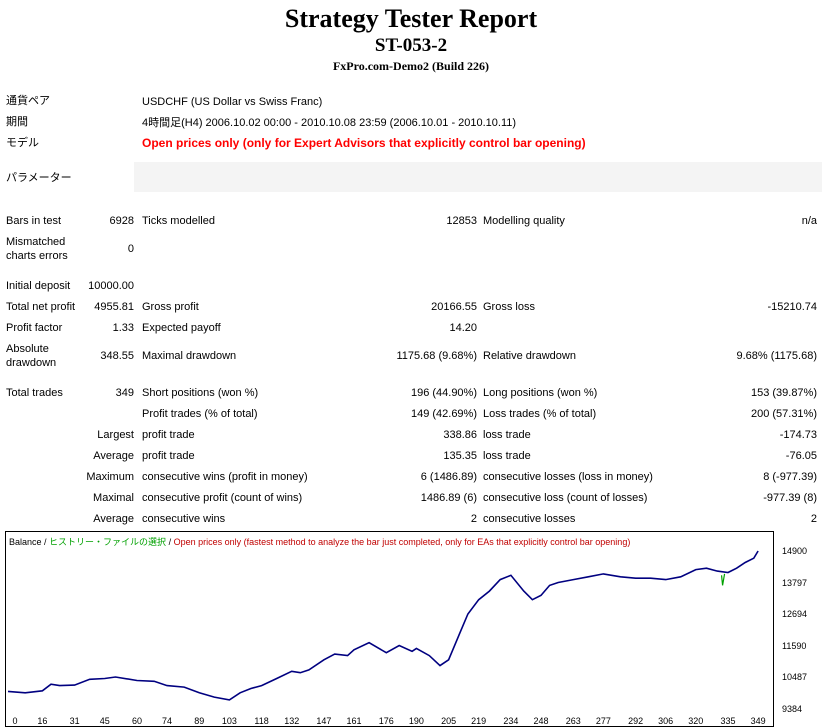 This screenshot has height=728, width=822. I want to click on gross-profit-label: Gross profit, so click(170, 307).